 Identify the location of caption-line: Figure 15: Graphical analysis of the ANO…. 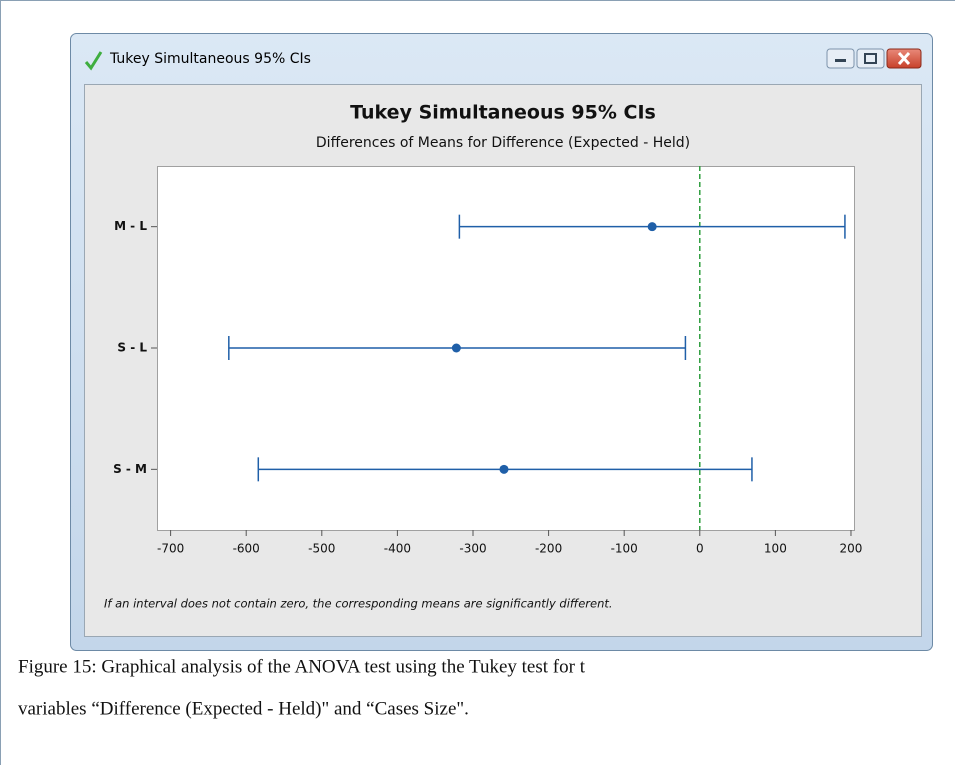
(302, 666).